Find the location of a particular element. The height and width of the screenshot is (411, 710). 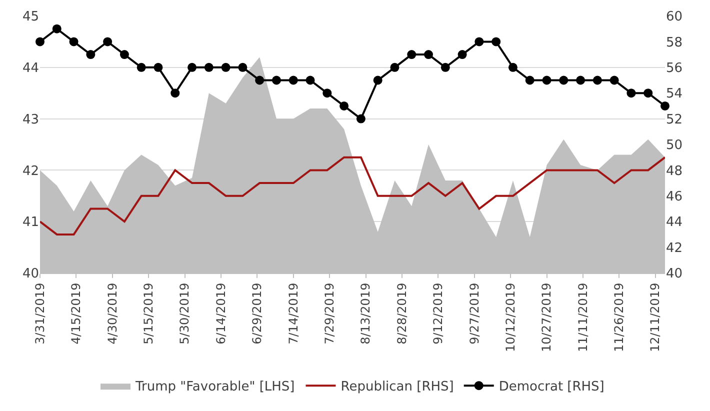

y-tick-label: 43 is located at coordinates (30, 120).